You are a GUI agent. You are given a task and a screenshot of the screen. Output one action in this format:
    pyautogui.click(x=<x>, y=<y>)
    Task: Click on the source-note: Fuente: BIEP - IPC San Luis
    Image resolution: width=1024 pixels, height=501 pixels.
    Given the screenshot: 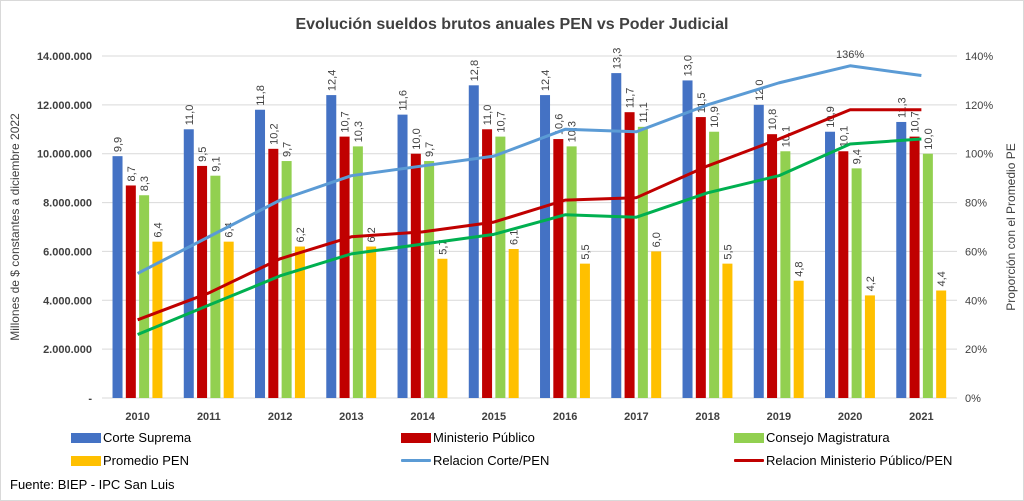 What is the action you would take?
    pyautogui.click(x=92, y=484)
    